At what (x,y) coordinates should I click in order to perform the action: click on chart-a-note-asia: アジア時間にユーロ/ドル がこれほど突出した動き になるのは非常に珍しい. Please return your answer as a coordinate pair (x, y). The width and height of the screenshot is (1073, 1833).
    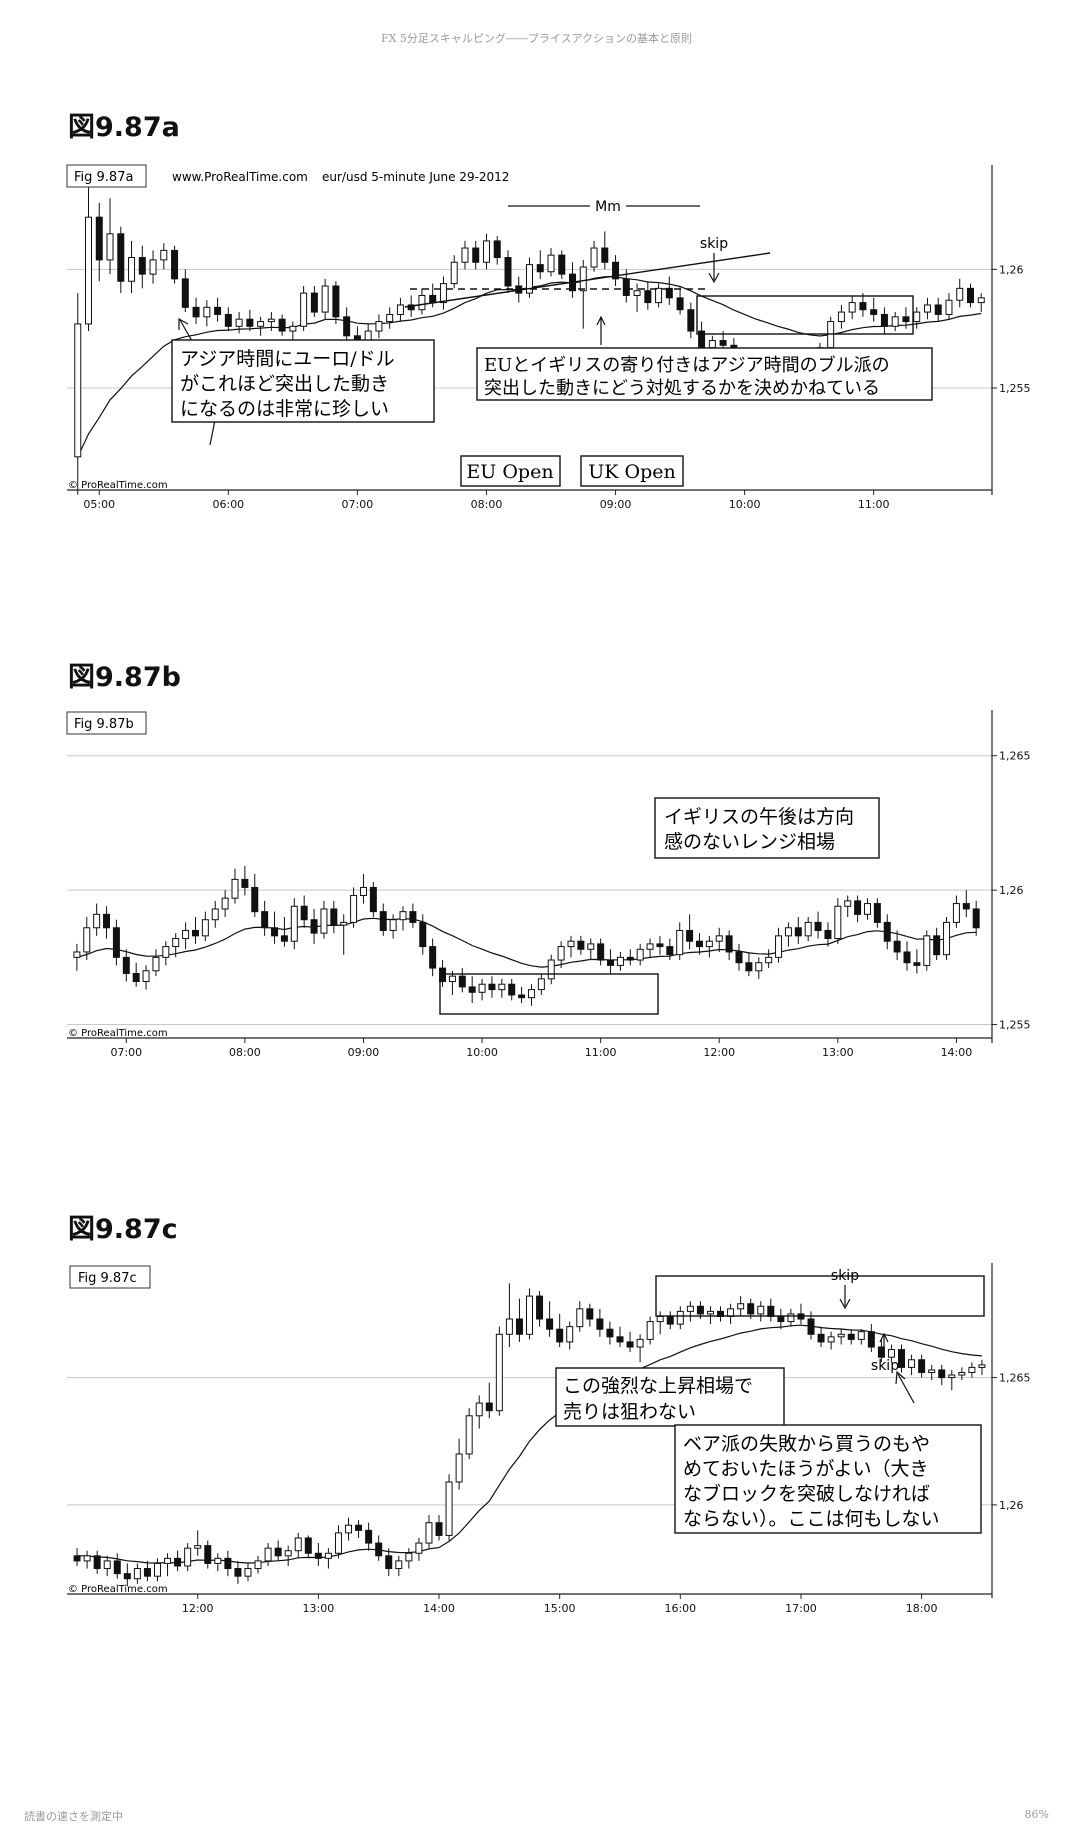
    Looking at the image, I should click on (303, 381).